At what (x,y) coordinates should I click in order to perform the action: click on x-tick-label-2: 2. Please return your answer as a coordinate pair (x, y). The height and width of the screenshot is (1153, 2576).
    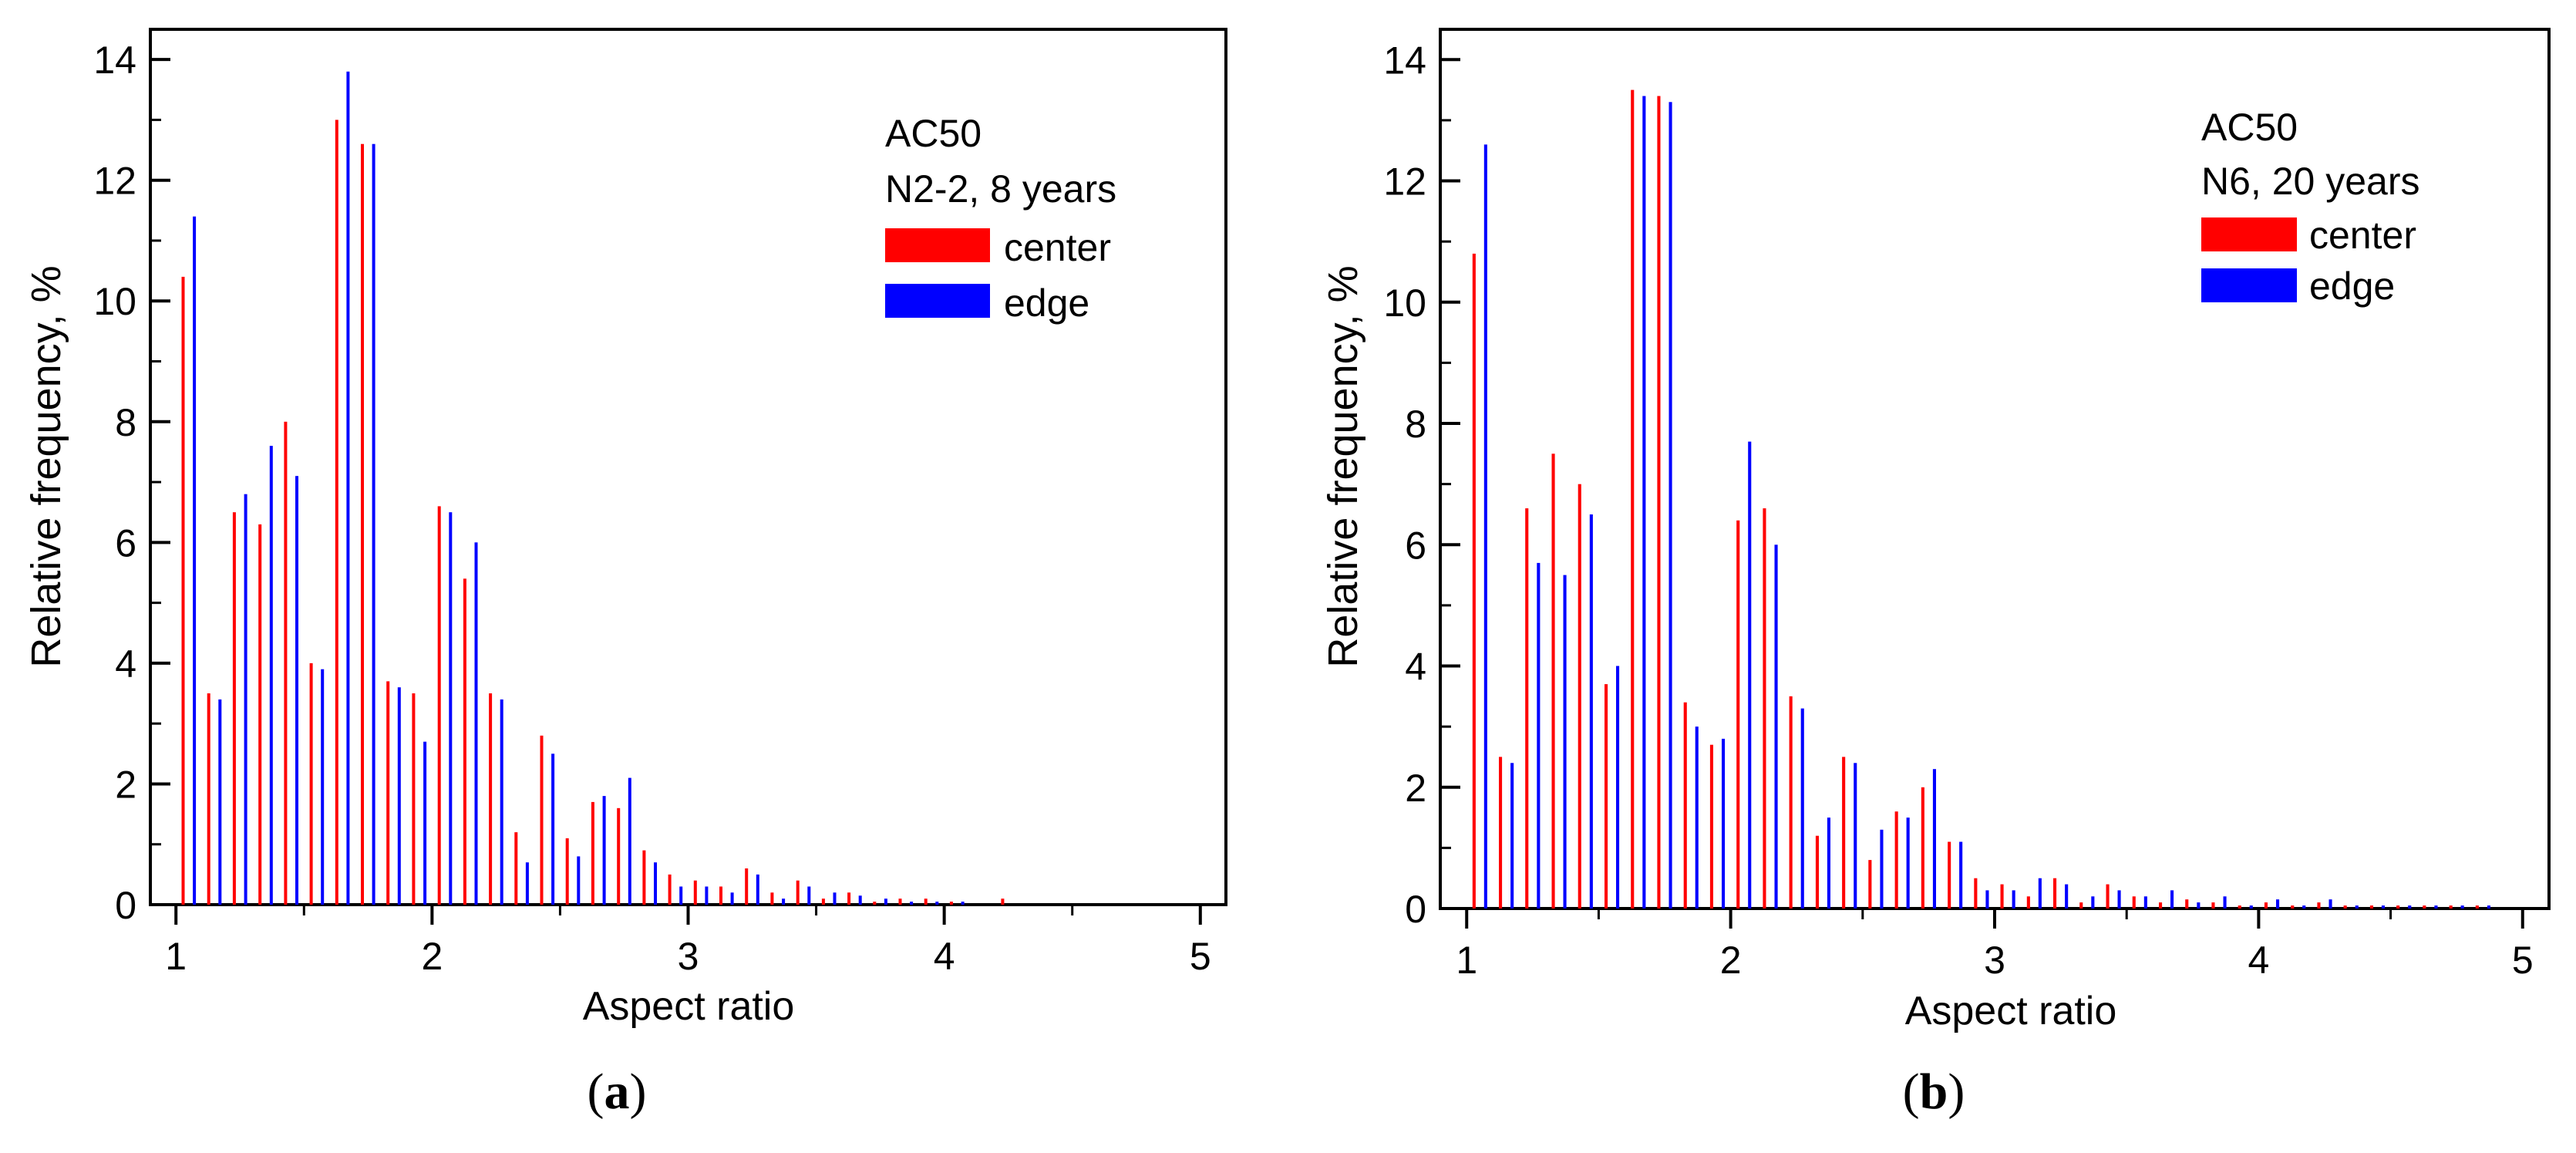
    Looking at the image, I should click on (1731, 961).